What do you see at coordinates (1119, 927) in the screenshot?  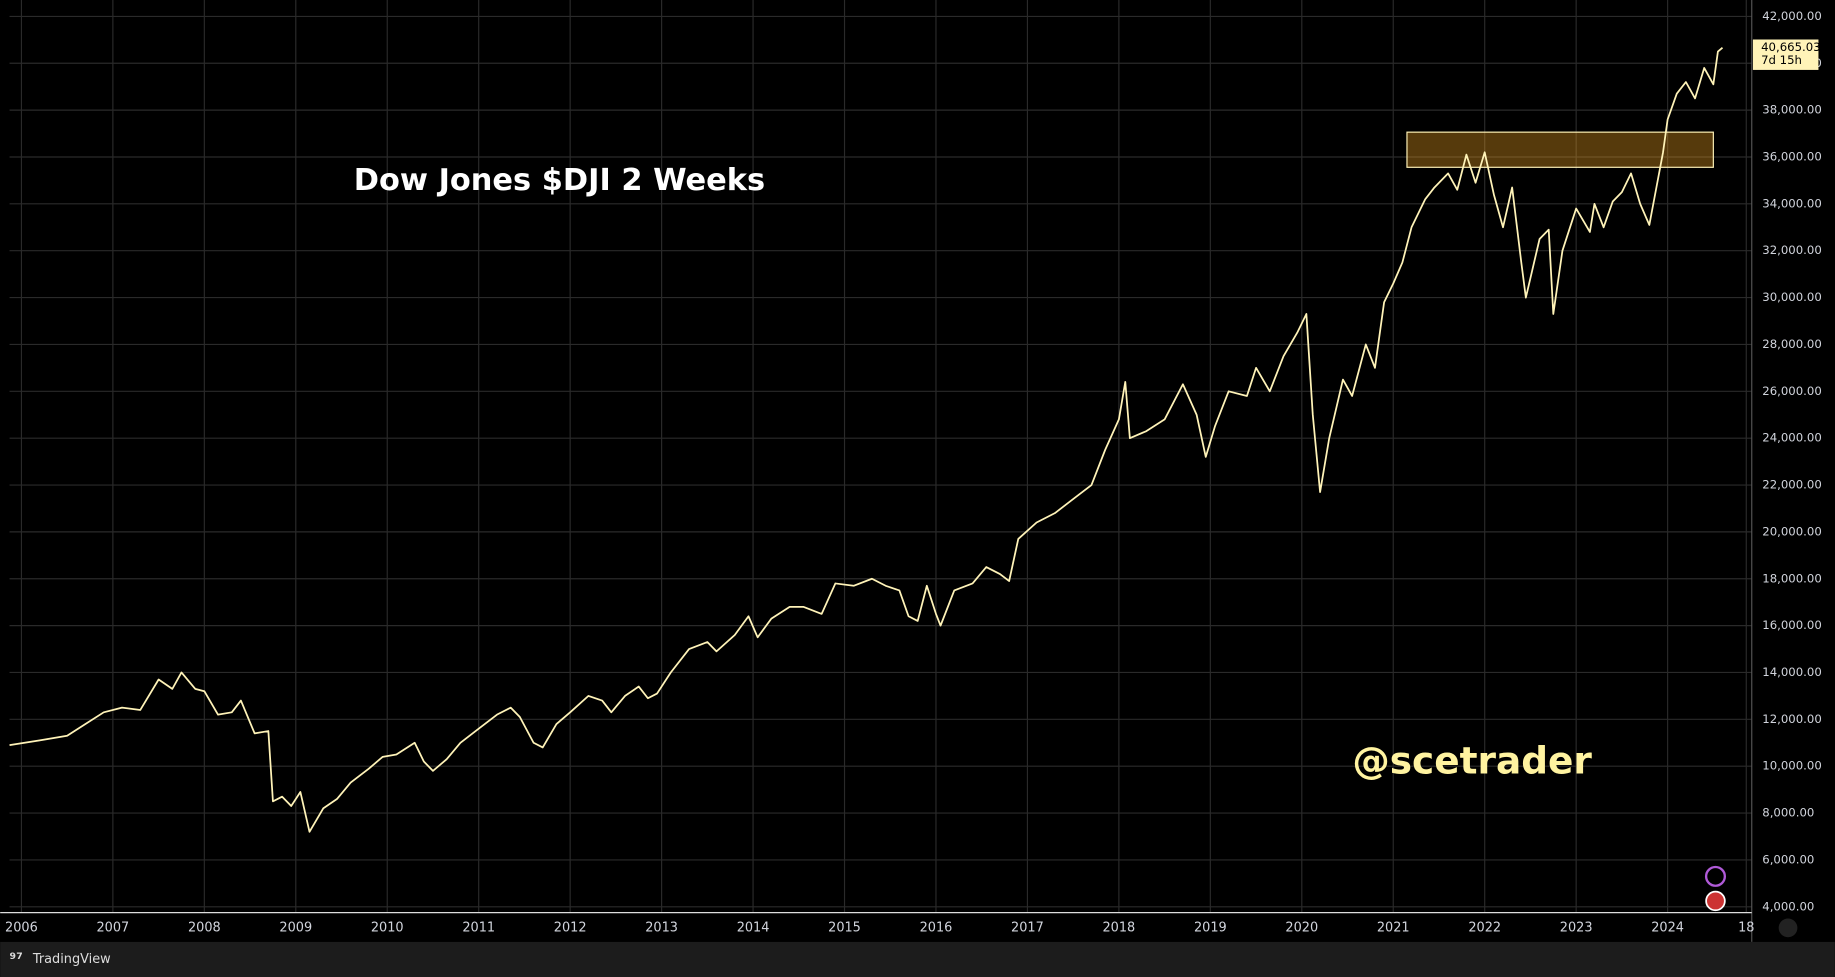 I see `x-tick-label: 2018` at bounding box center [1119, 927].